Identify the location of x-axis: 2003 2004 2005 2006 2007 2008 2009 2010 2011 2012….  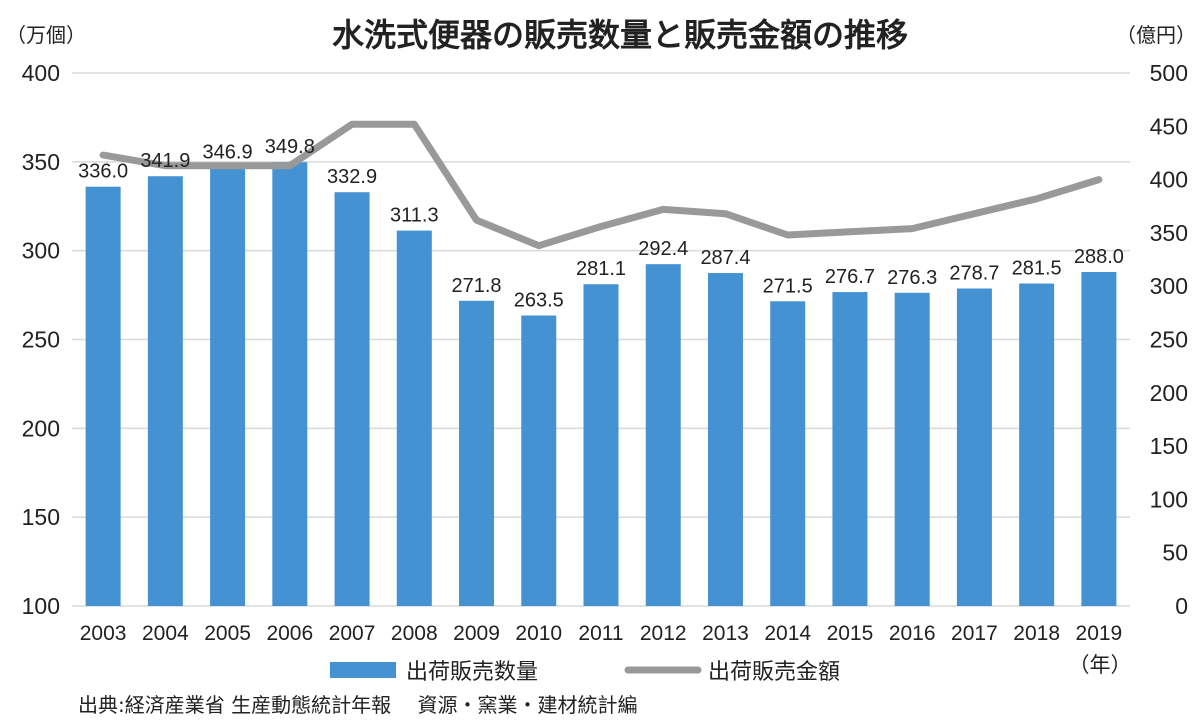
(601, 633).